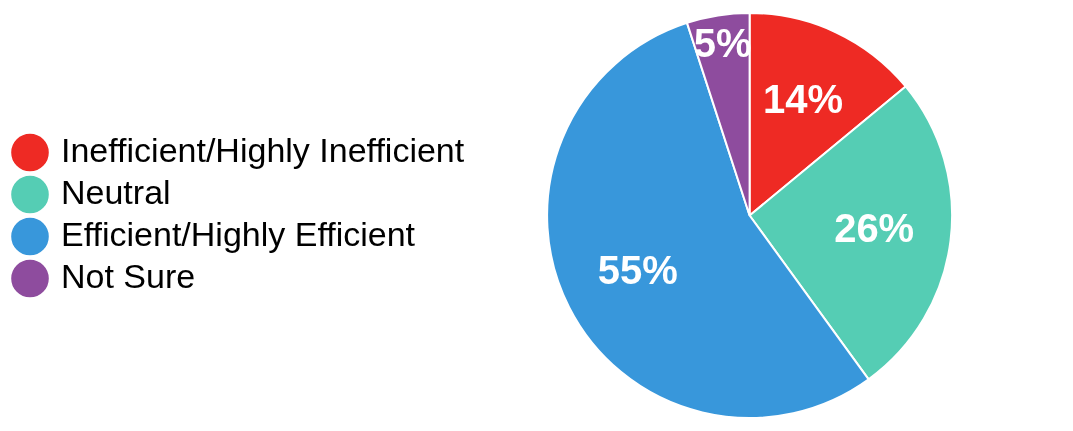  What do you see at coordinates (874, 228) in the screenshot?
I see `data-label: 26%` at bounding box center [874, 228].